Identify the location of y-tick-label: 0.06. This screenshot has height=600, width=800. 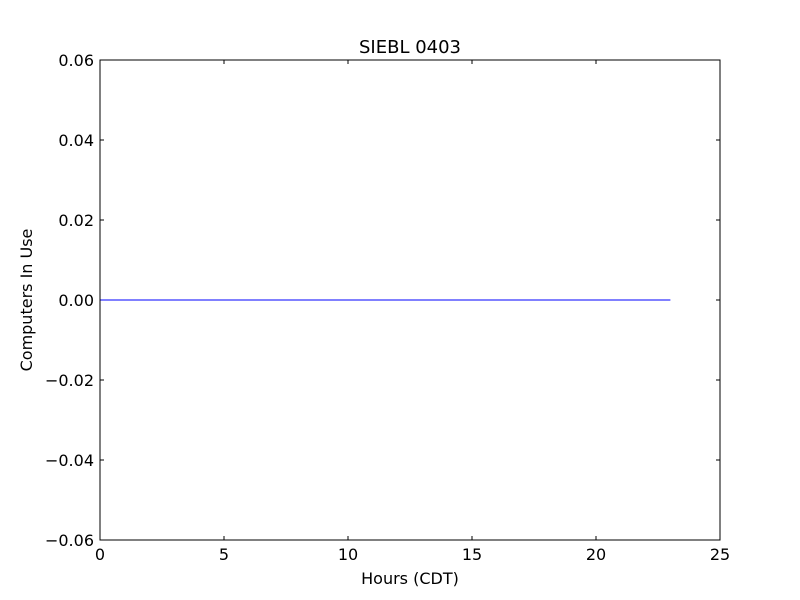
(76, 60).